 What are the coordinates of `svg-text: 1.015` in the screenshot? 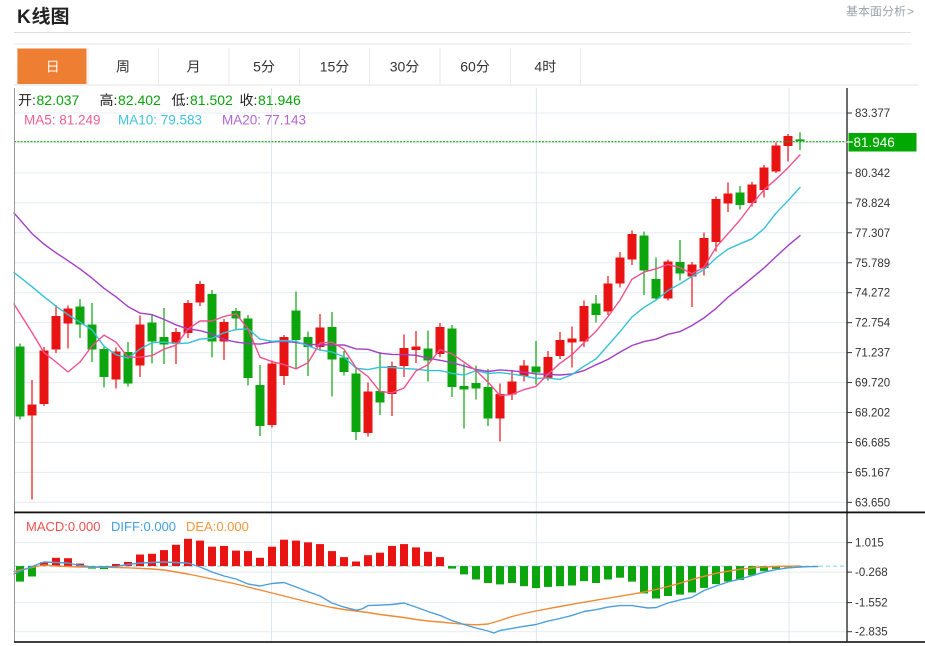 It's located at (869, 544).